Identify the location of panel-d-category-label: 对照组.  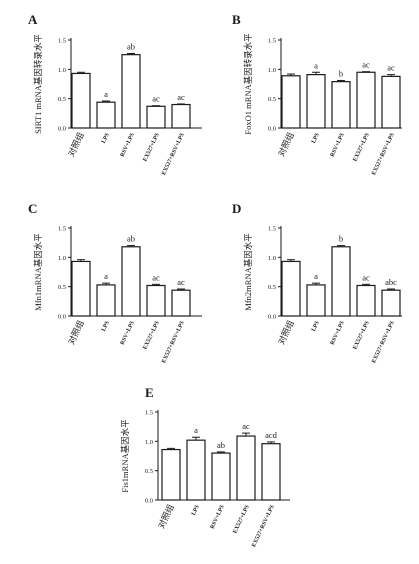
(286, 332).